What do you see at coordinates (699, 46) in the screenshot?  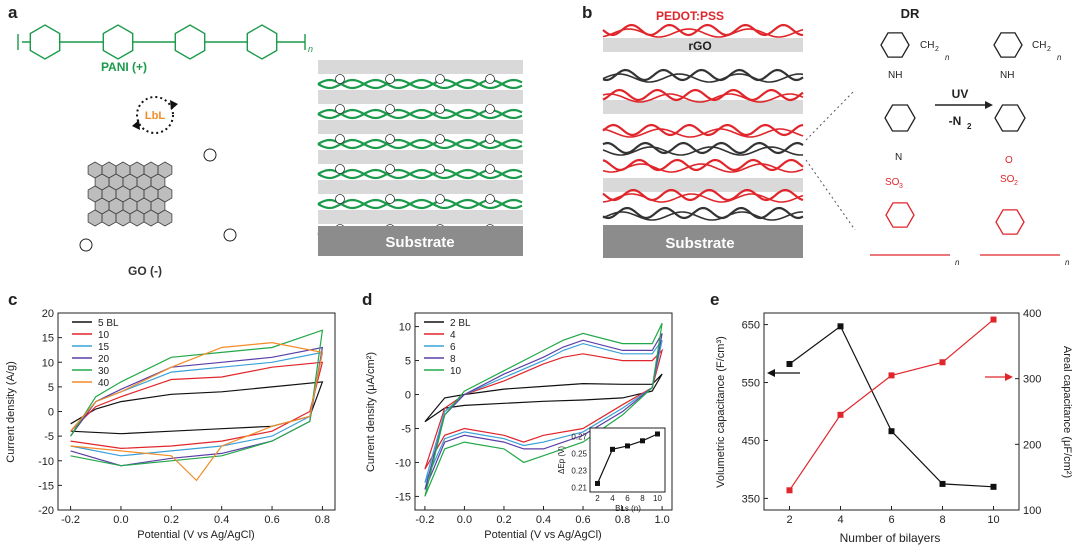 I see `rgo-label: rGO` at bounding box center [699, 46].